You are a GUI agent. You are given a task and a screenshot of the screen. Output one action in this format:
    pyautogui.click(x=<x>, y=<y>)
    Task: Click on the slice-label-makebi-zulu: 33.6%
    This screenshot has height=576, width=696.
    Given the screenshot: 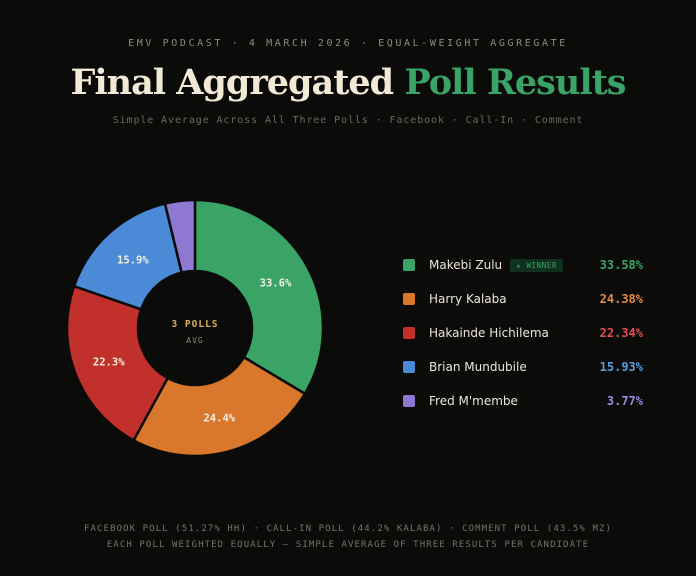 What is the action you would take?
    pyautogui.click(x=276, y=283)
    